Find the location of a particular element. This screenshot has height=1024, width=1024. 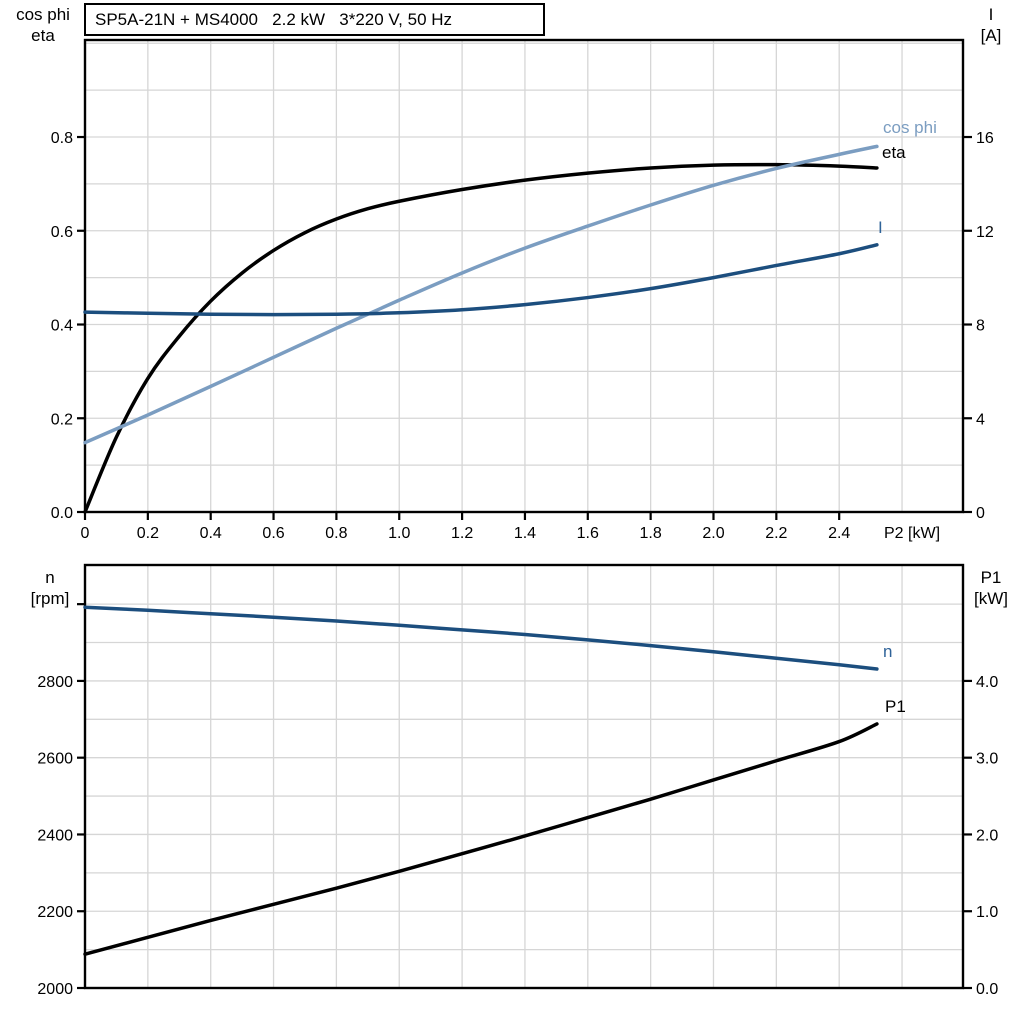

n-curve is located at coordinates (481, 638).